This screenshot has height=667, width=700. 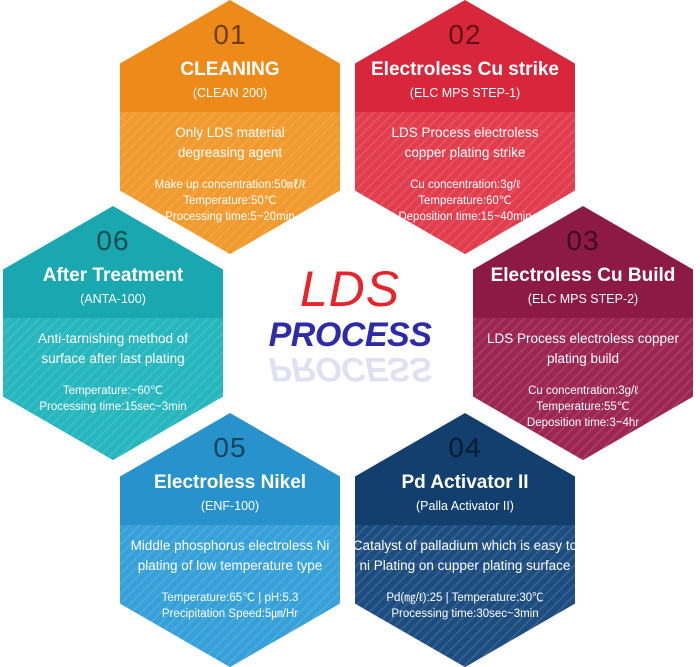 What do you see at coordinates (465, 93) in the screenshot?
I see `step-product-code: (ELC MPS STEP-1)` at bounding box center [465, 93].